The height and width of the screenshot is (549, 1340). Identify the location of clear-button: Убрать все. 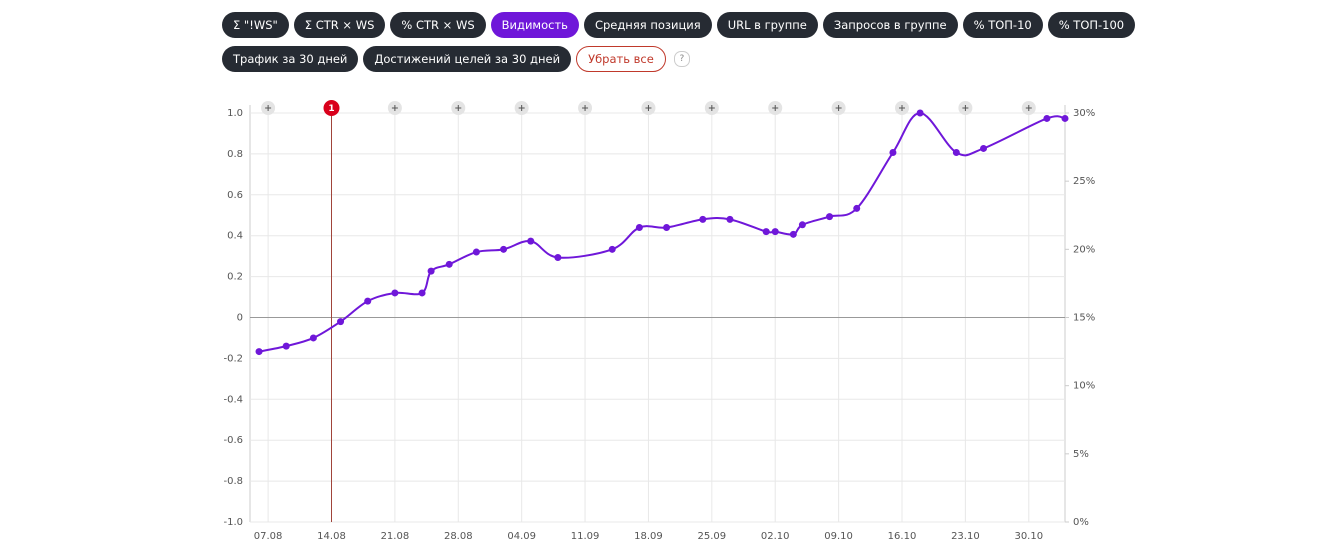
(621, 59).